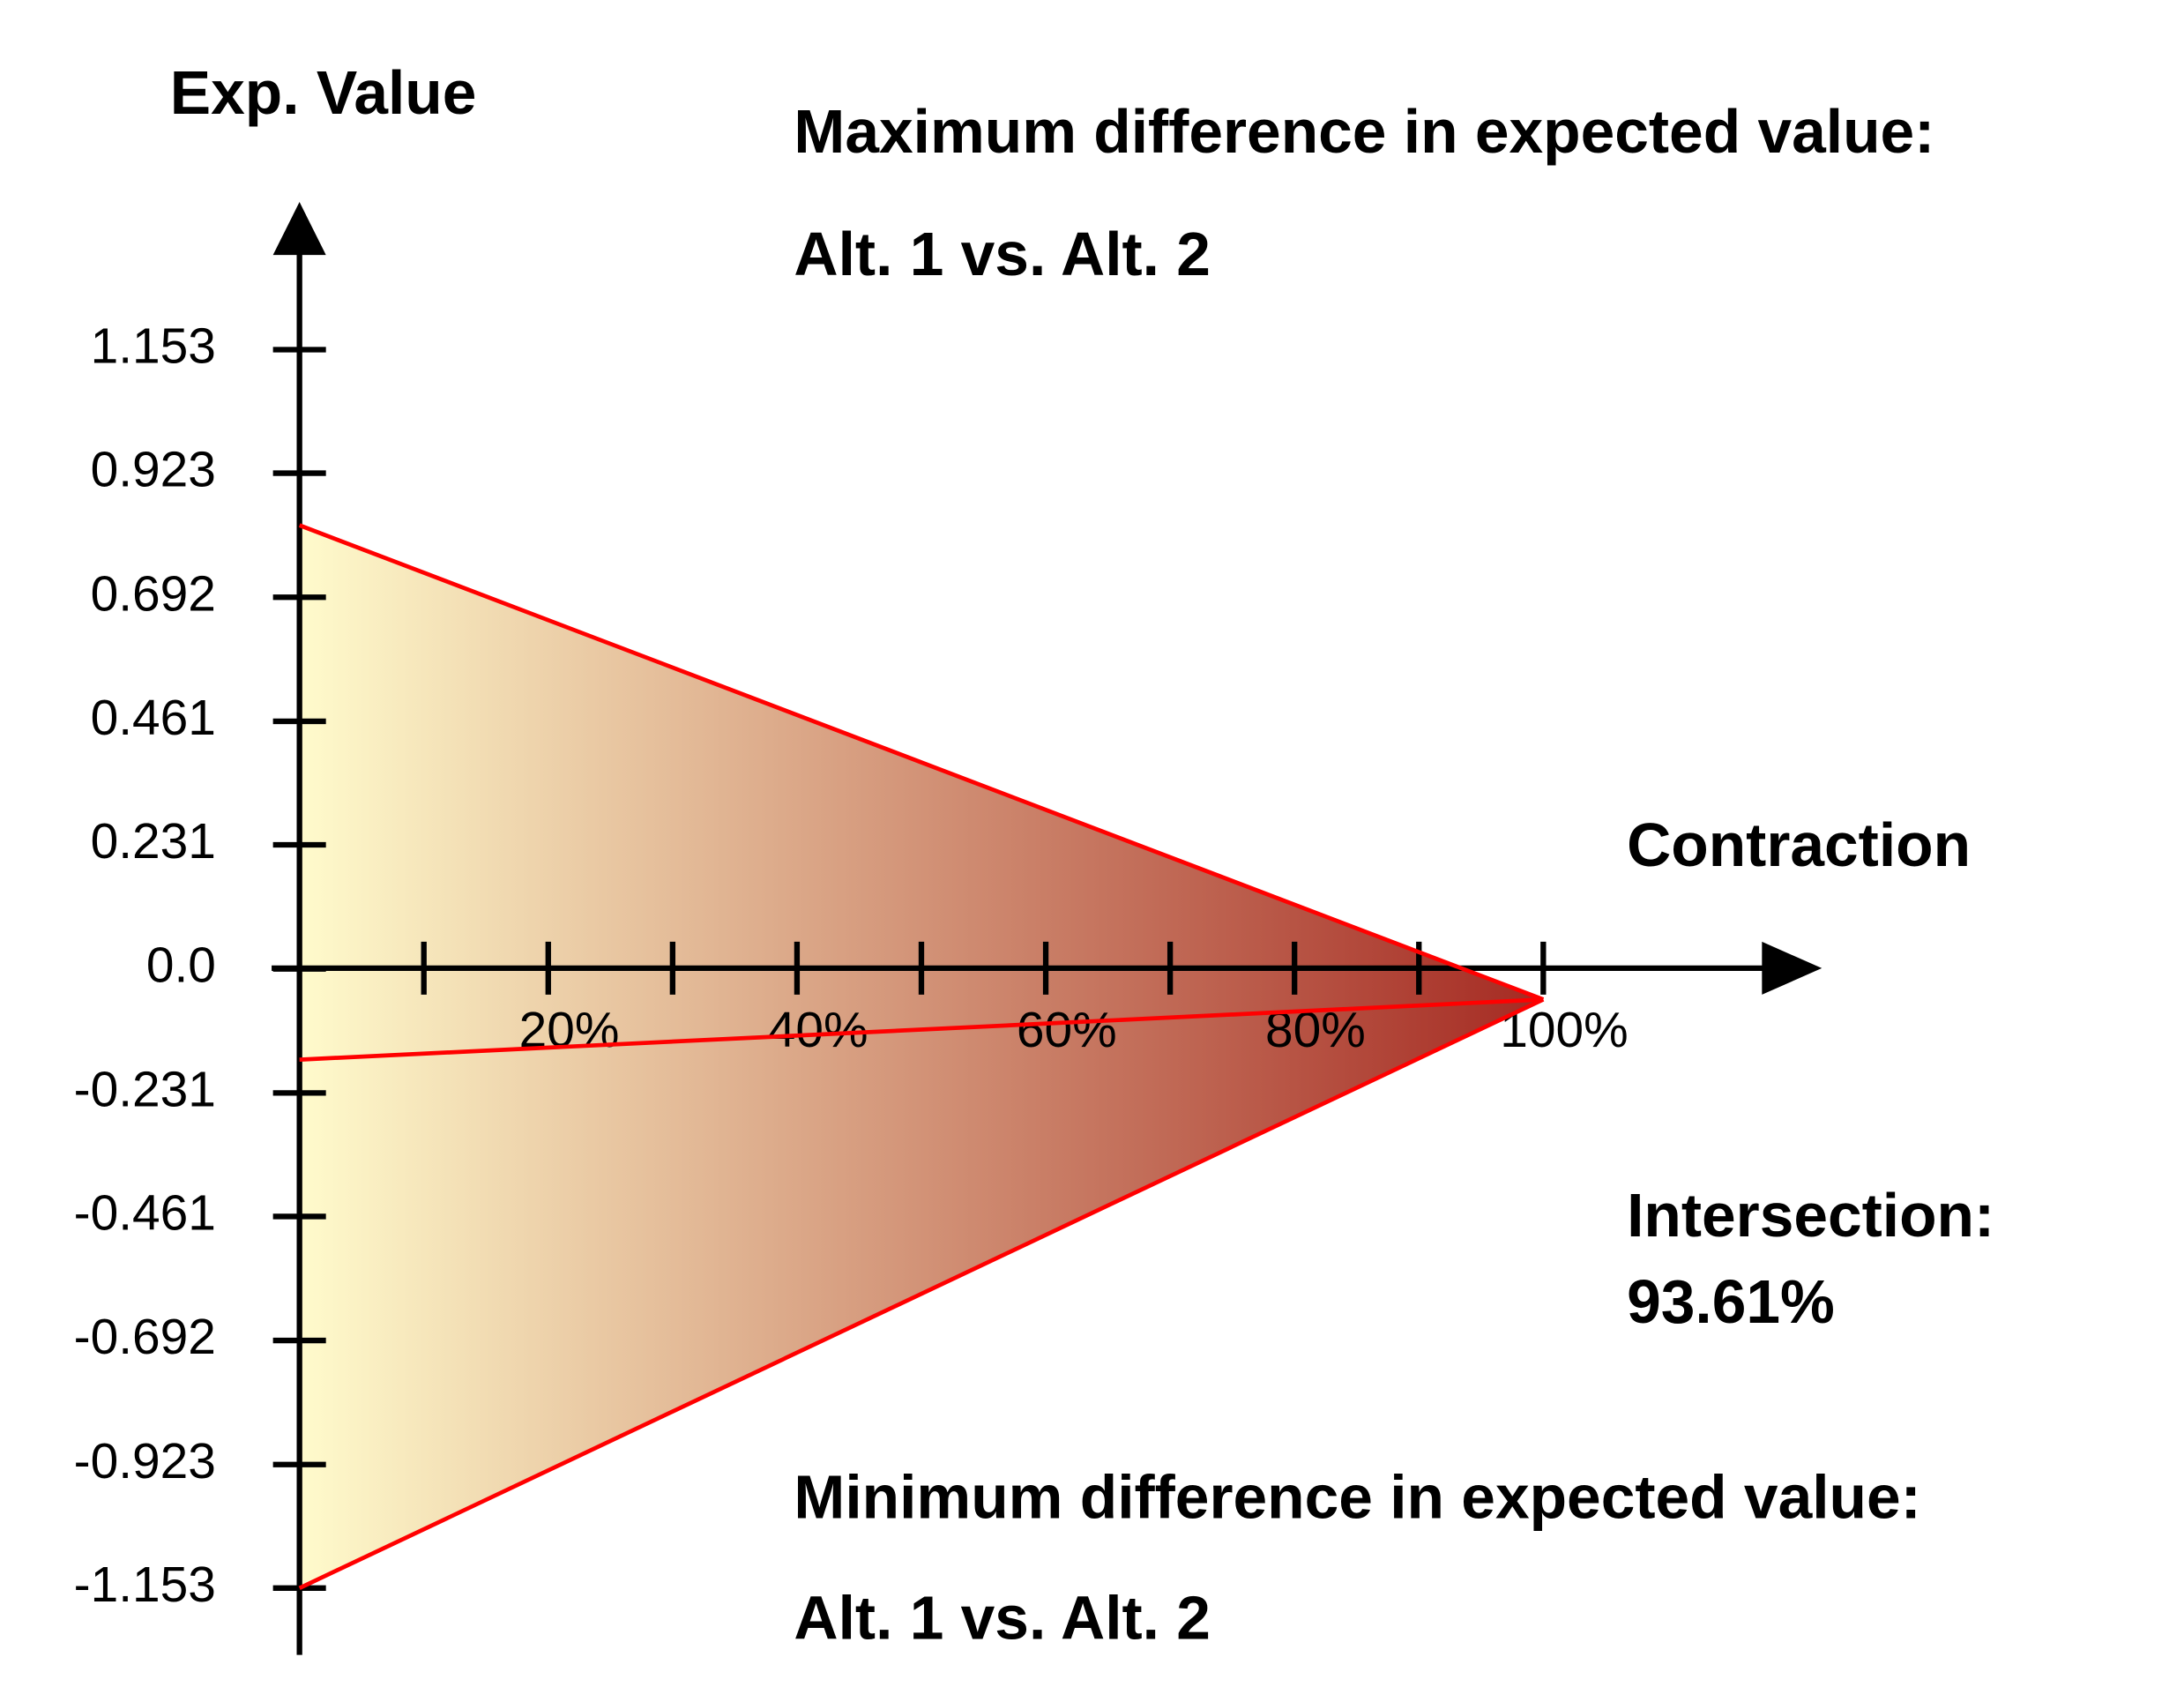 Image resolution: width=2184 pixels, height=1687 pixels. What do you see at coordinates (145, 1337) in the screenshot?
I see `y-tick-label: -0.692` at bounding box center [145, 1337].